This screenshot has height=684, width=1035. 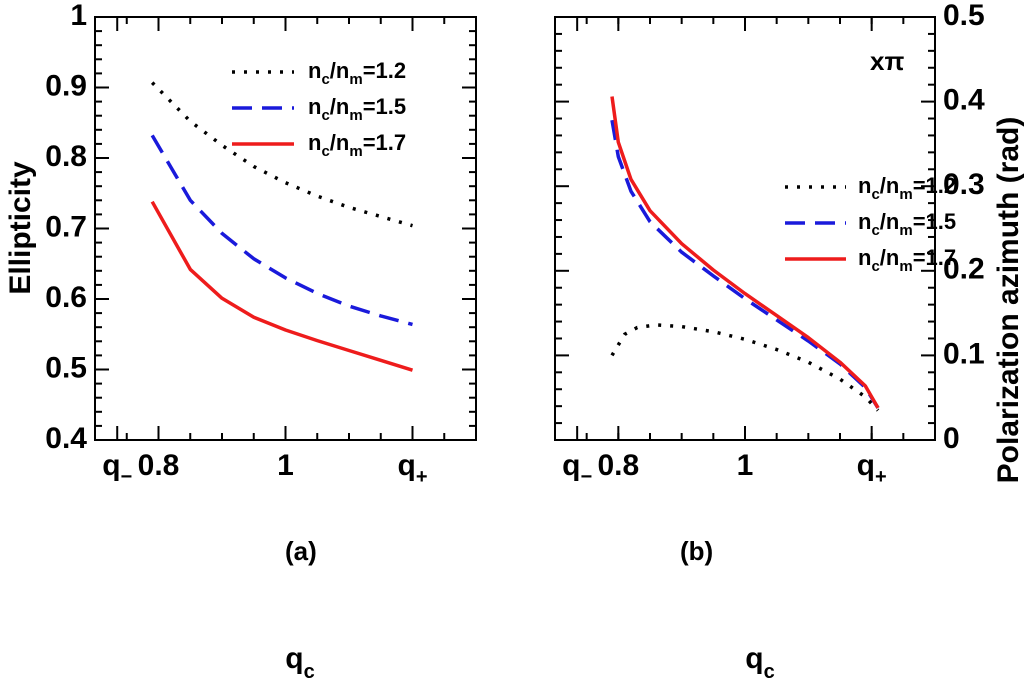 I want to click on panel-a-legend: nc/nm=1.2nc/nm=1.5nc/nm=1.7, so click(x=319, y=109).